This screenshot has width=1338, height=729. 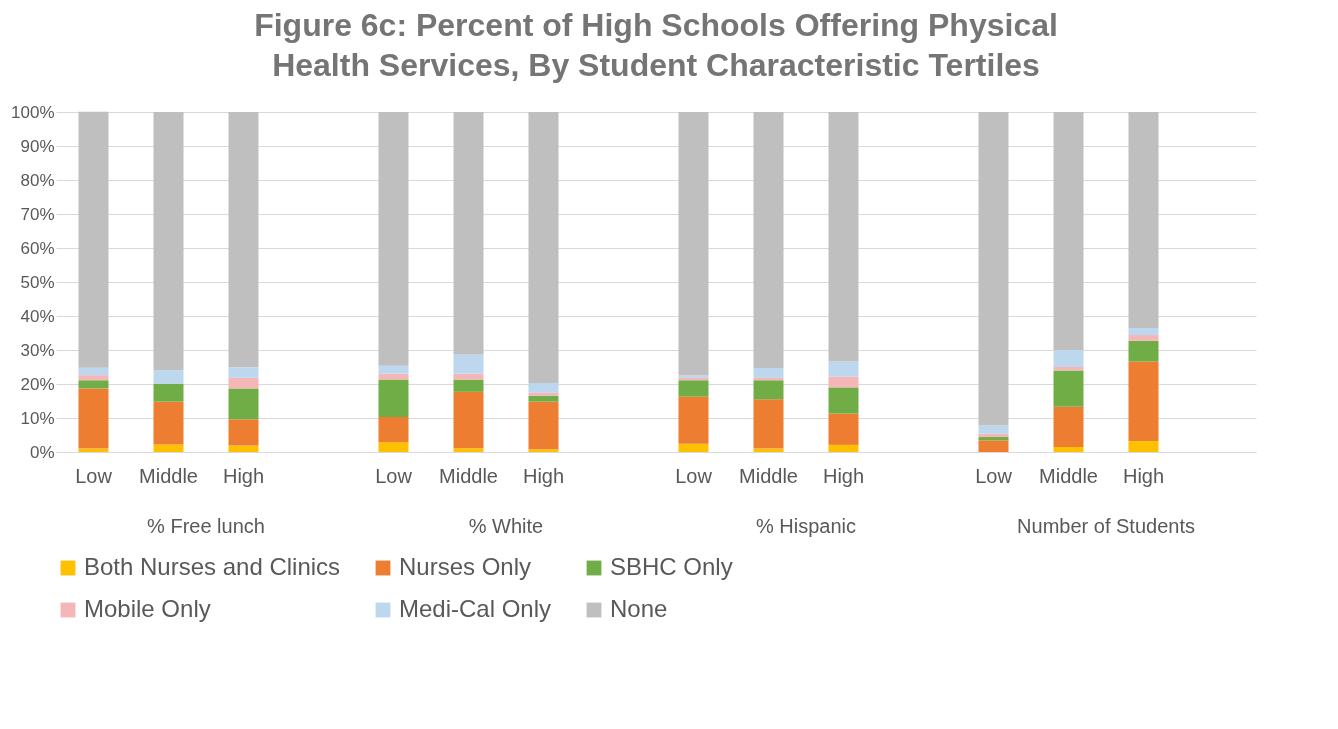 What do you see at coordinates (37, 282) in the screenshot?
I see `y-tick-label: 50%` at bounding box center [37, 282].